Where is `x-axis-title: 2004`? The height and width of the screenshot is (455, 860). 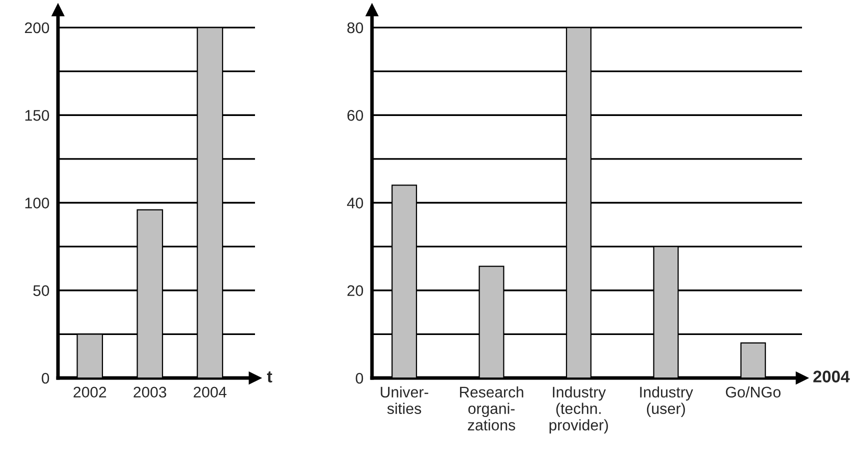
x-axis-title: 2004 is located at coordinates (831, 376).